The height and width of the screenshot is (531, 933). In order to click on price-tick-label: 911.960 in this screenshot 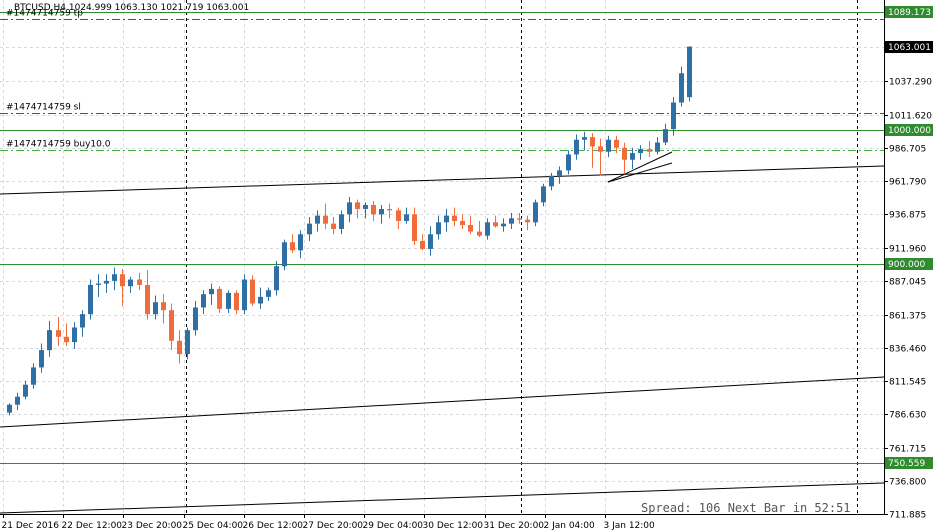, I will do `click(907, 250)`.